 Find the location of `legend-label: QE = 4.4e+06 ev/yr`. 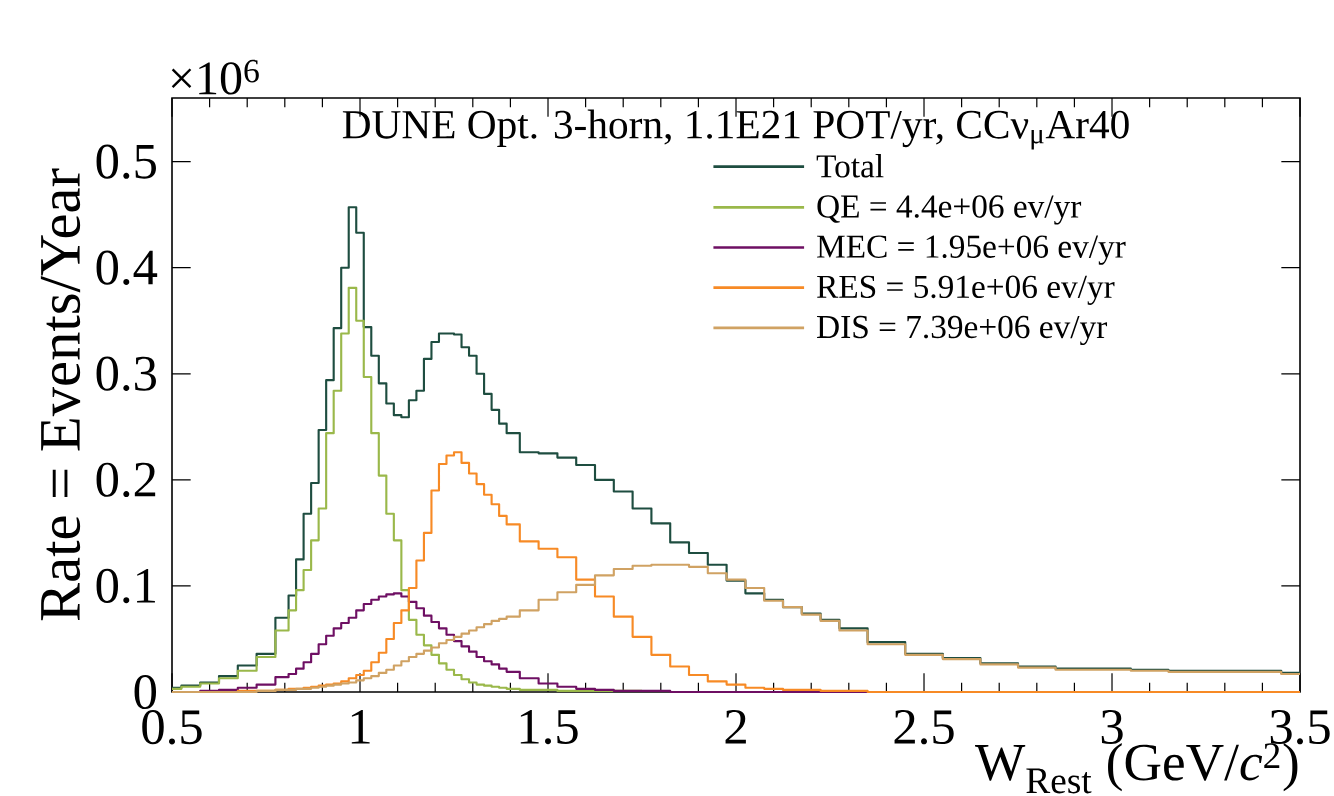

legend-label: QE = 4.4e+06 ev/yr is located at coordinates (949, 210).